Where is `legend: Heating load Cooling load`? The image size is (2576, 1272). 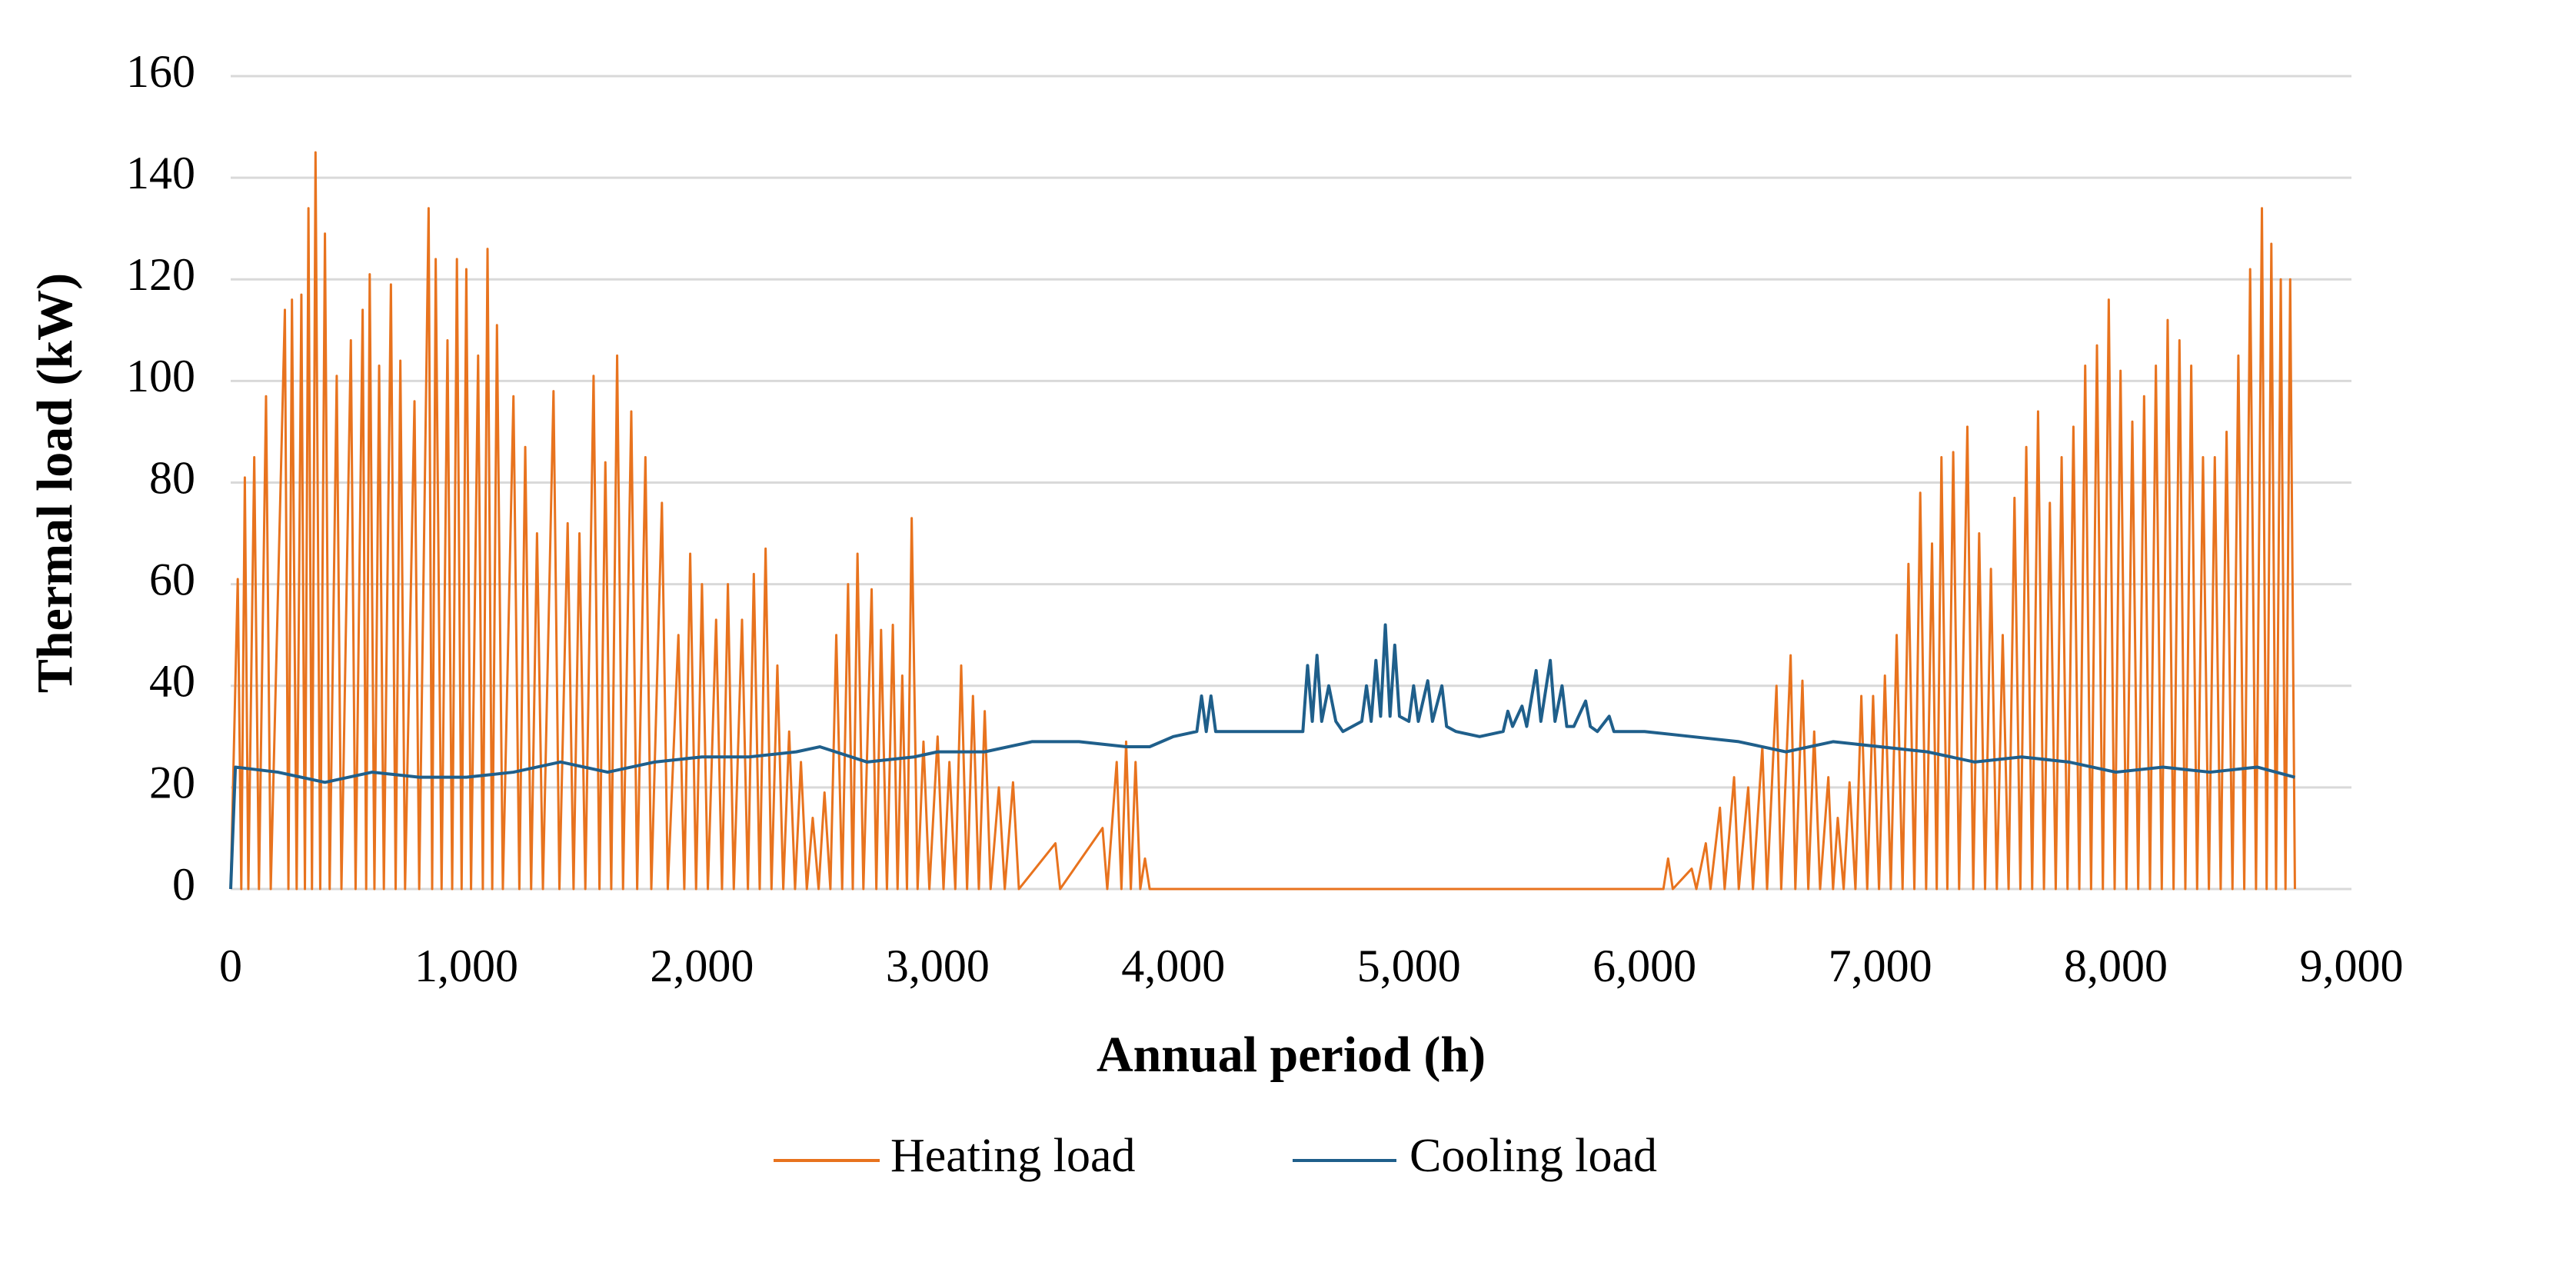
legend: Heating load Cooling load is located at coordinates (1215, 1156).